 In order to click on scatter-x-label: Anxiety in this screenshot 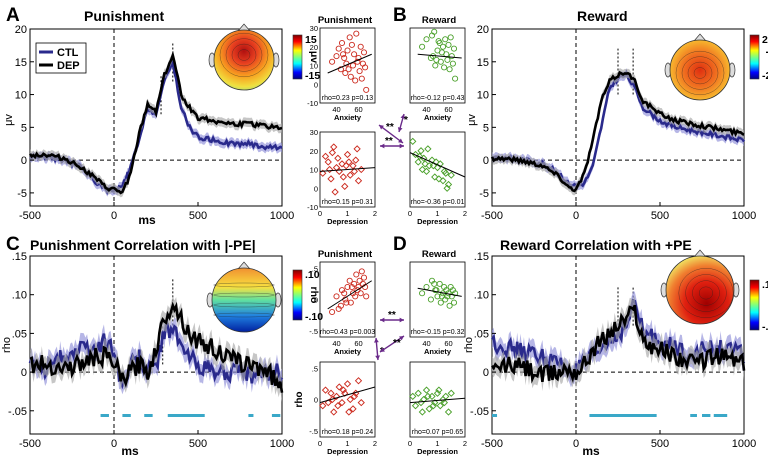, I will do `click(438, 117)`.